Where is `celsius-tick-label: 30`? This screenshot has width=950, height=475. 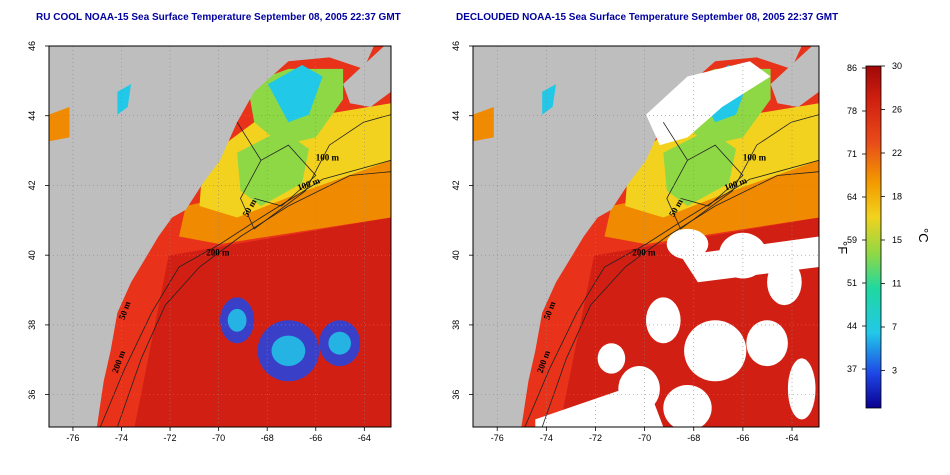
celsius-tick-label: 30 is located at coordinates (897, 66).